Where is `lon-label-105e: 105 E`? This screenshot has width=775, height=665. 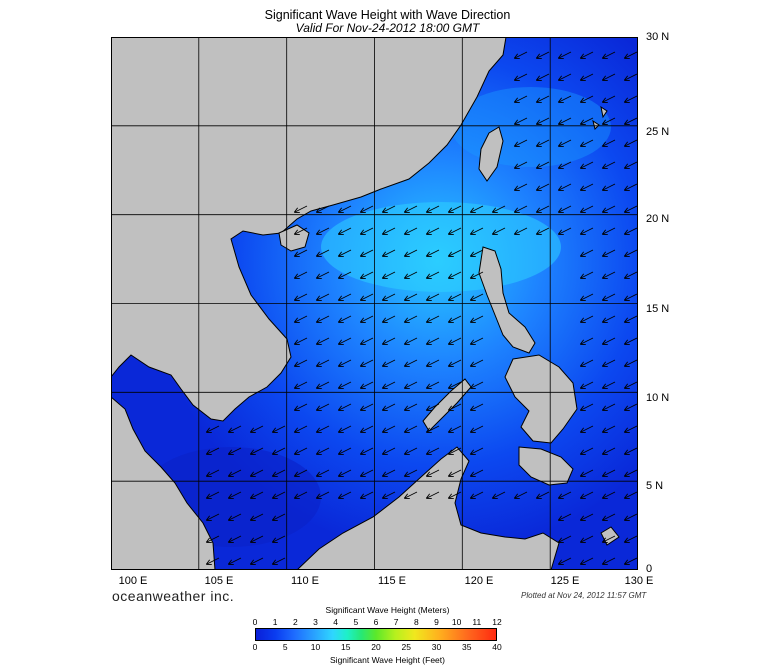
lon-label-105e: 105 E is located at coordinates (219, 581).